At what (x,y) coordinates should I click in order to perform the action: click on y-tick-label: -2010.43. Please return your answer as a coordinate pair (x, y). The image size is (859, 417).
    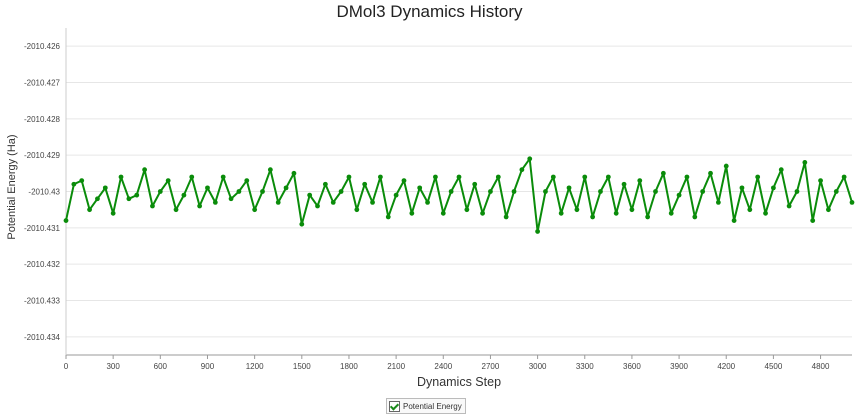
    Looking at the image, I should click on (44, 192).